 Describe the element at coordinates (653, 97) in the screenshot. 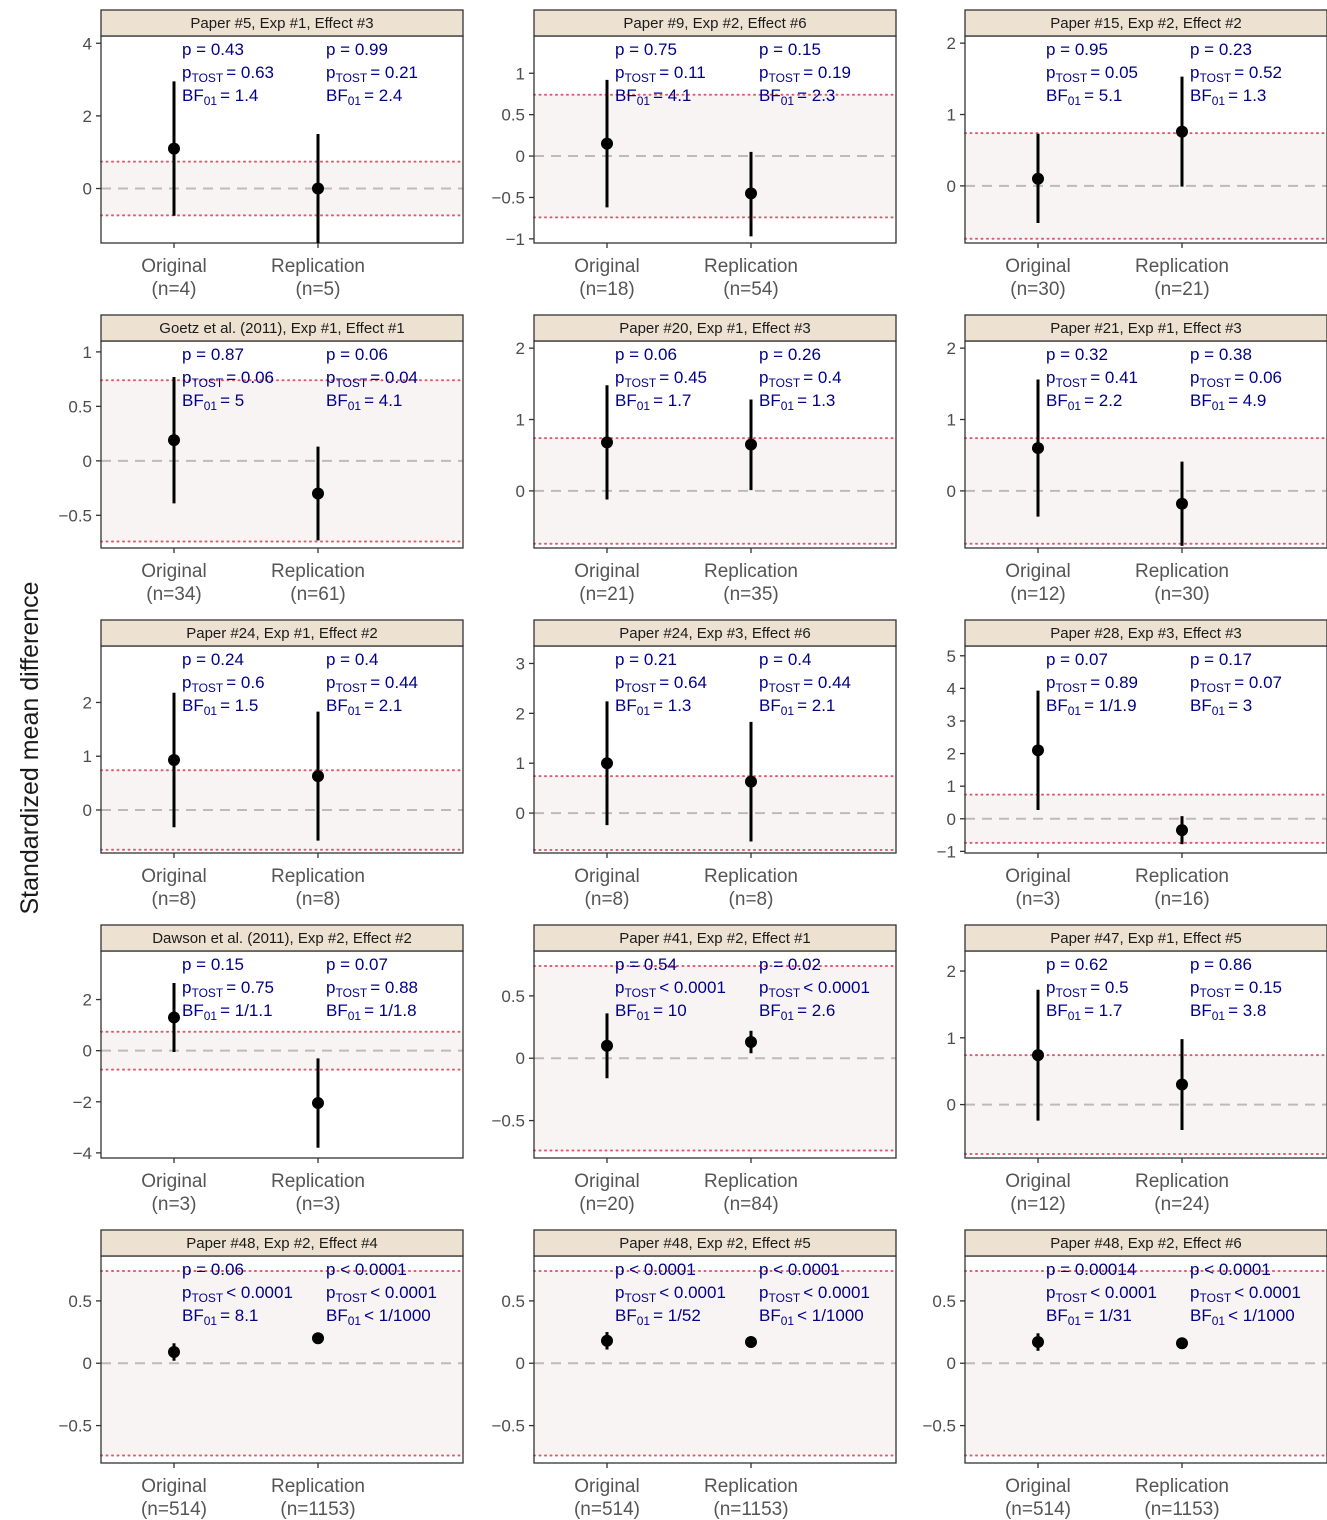

I see `bayes-factor: BF01 = 4.1` at that location.